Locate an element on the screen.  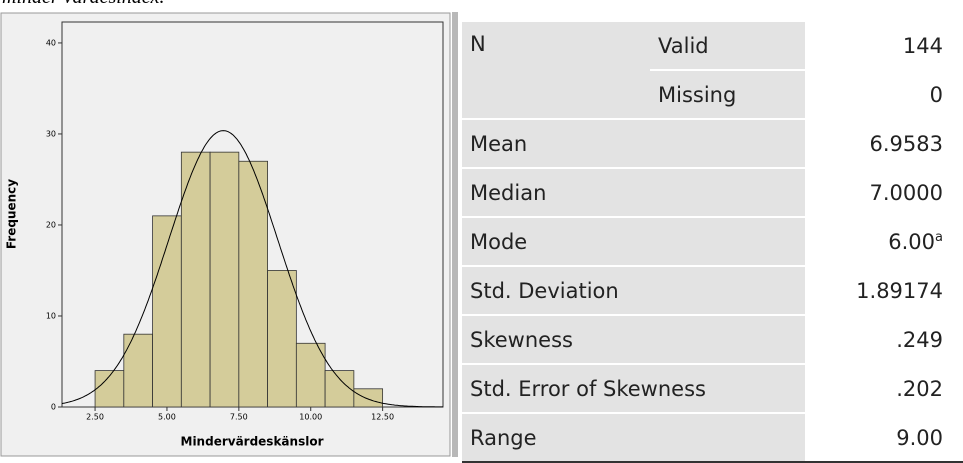
x-tick-label: 5.00 is located at coordinates (167, 417).